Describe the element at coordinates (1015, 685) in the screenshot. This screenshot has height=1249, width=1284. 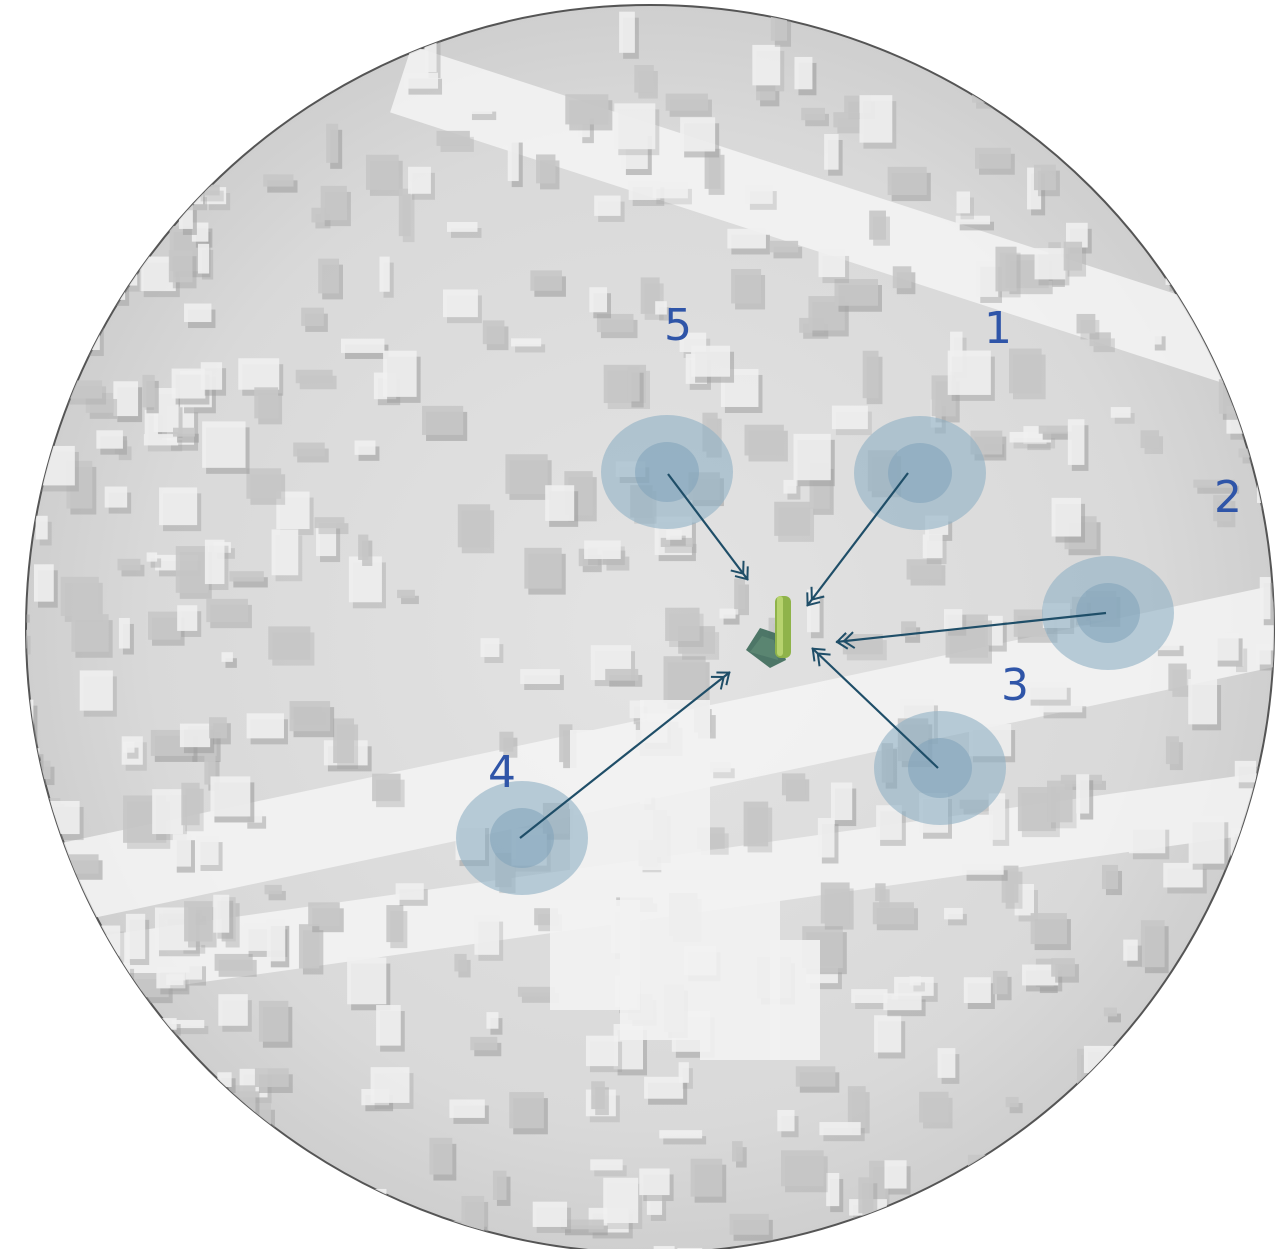
I see `viewpoint-label-3: 3` at that location.